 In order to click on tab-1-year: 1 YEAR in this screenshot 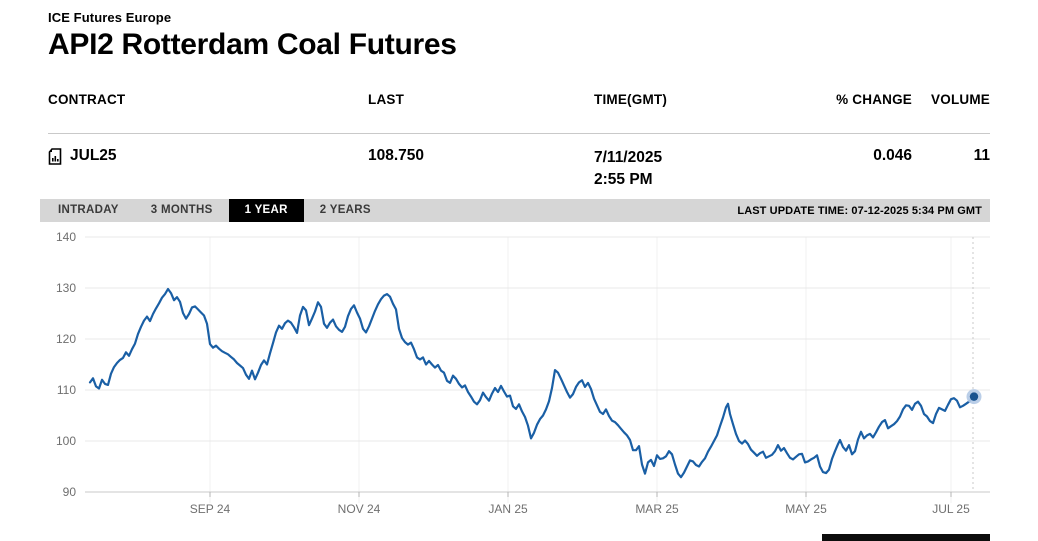, I will do `click(266, 210)`.